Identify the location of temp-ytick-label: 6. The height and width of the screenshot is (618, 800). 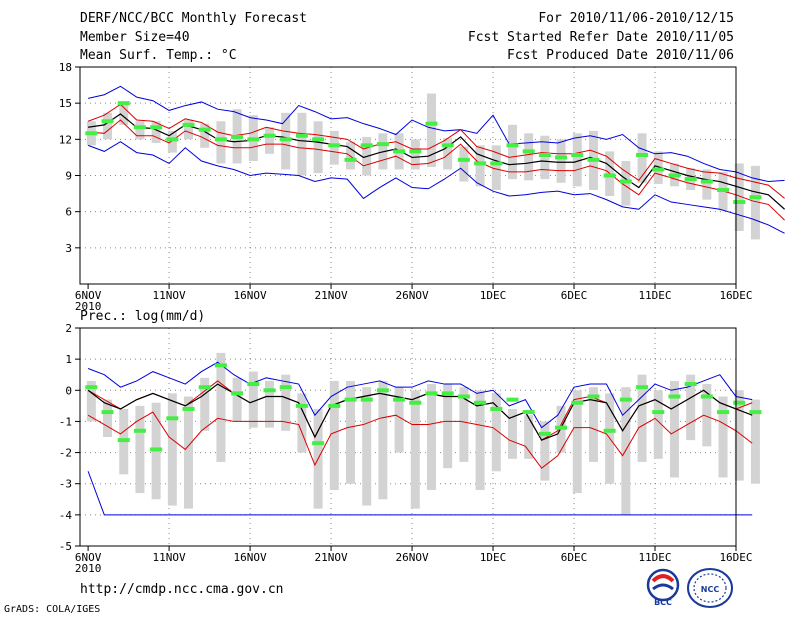
(68, 212).